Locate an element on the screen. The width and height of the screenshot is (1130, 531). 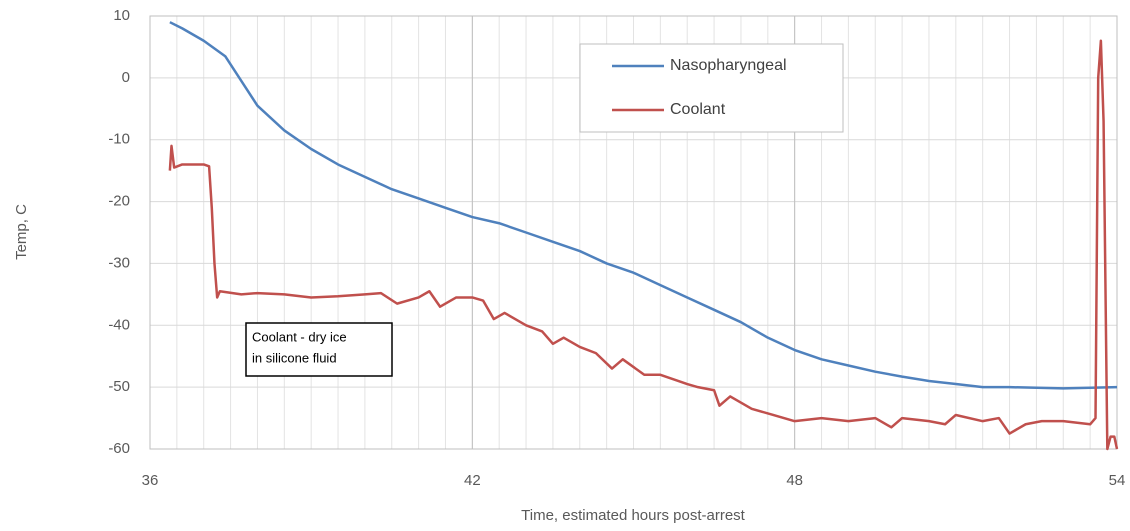
annotation-box is located at coordinates (319, 349).